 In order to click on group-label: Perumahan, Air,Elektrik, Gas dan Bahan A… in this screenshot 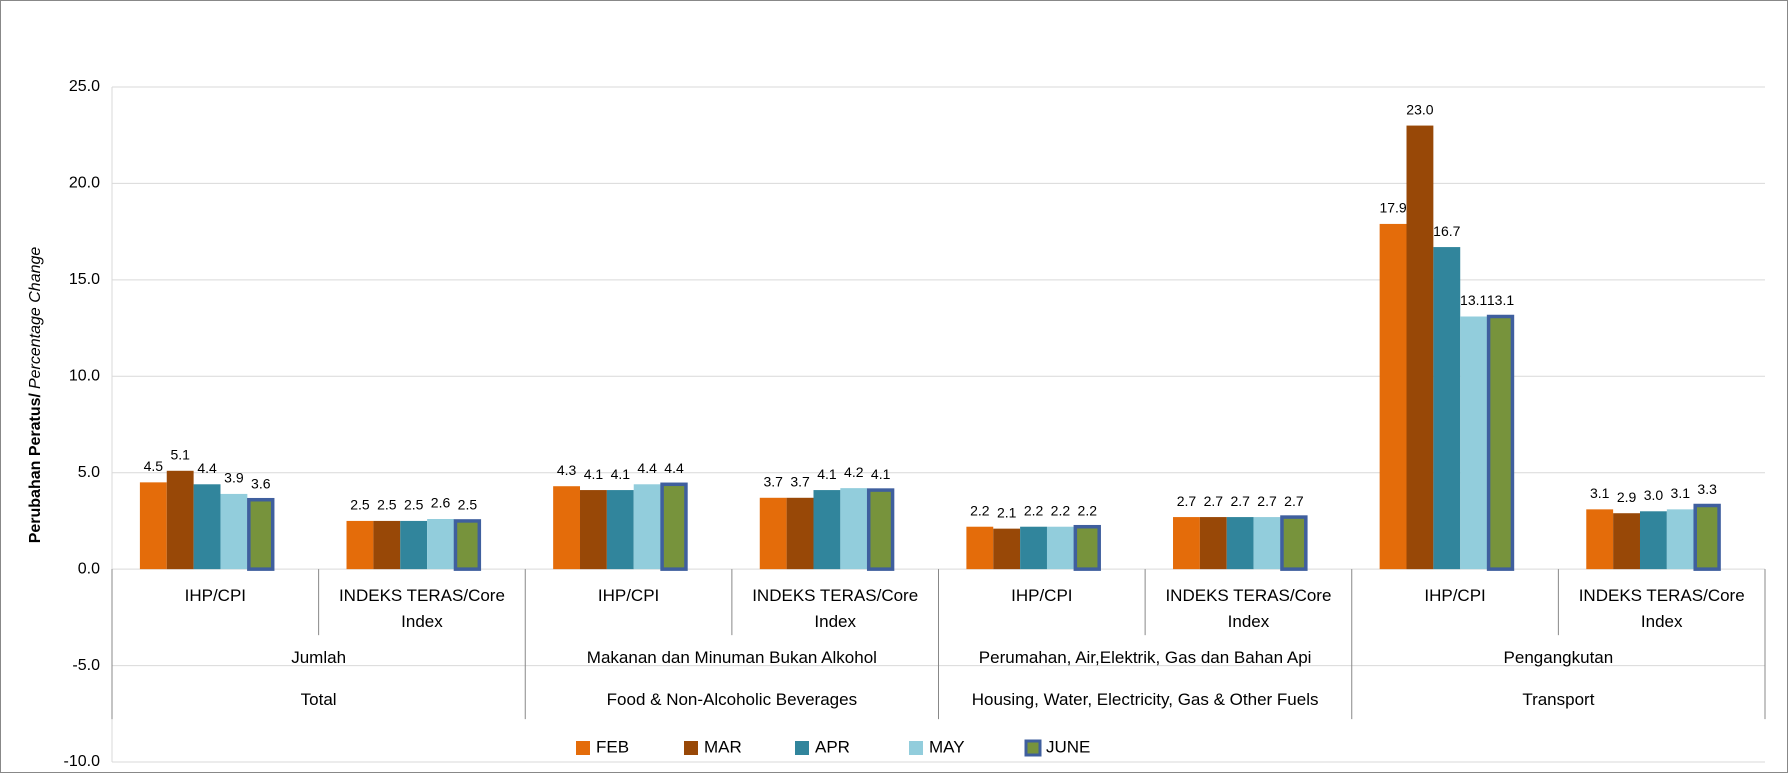, I will do `click(1145, 658)`.